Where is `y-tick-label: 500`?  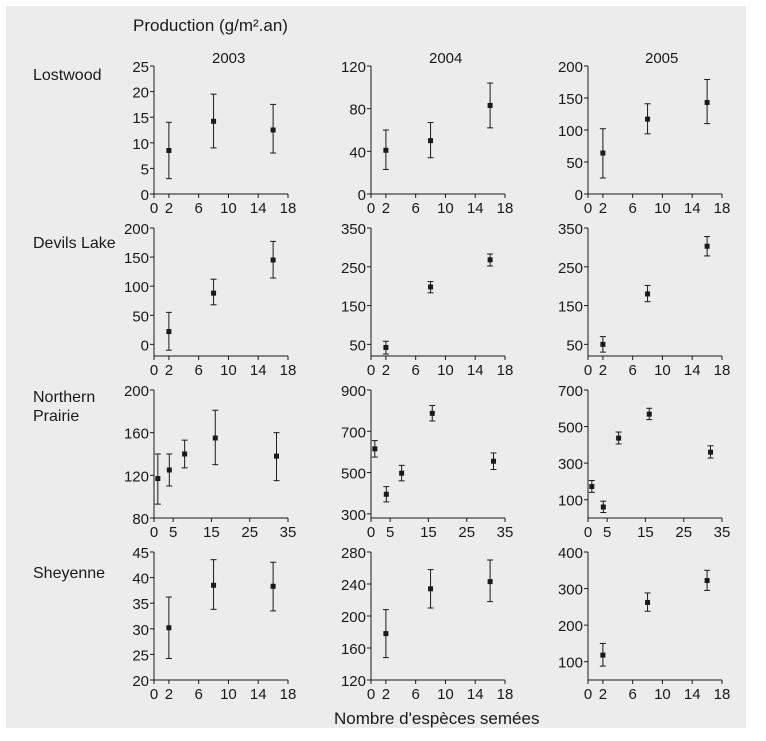 y-tick-label: 500 is located at coordinates (570, 428).